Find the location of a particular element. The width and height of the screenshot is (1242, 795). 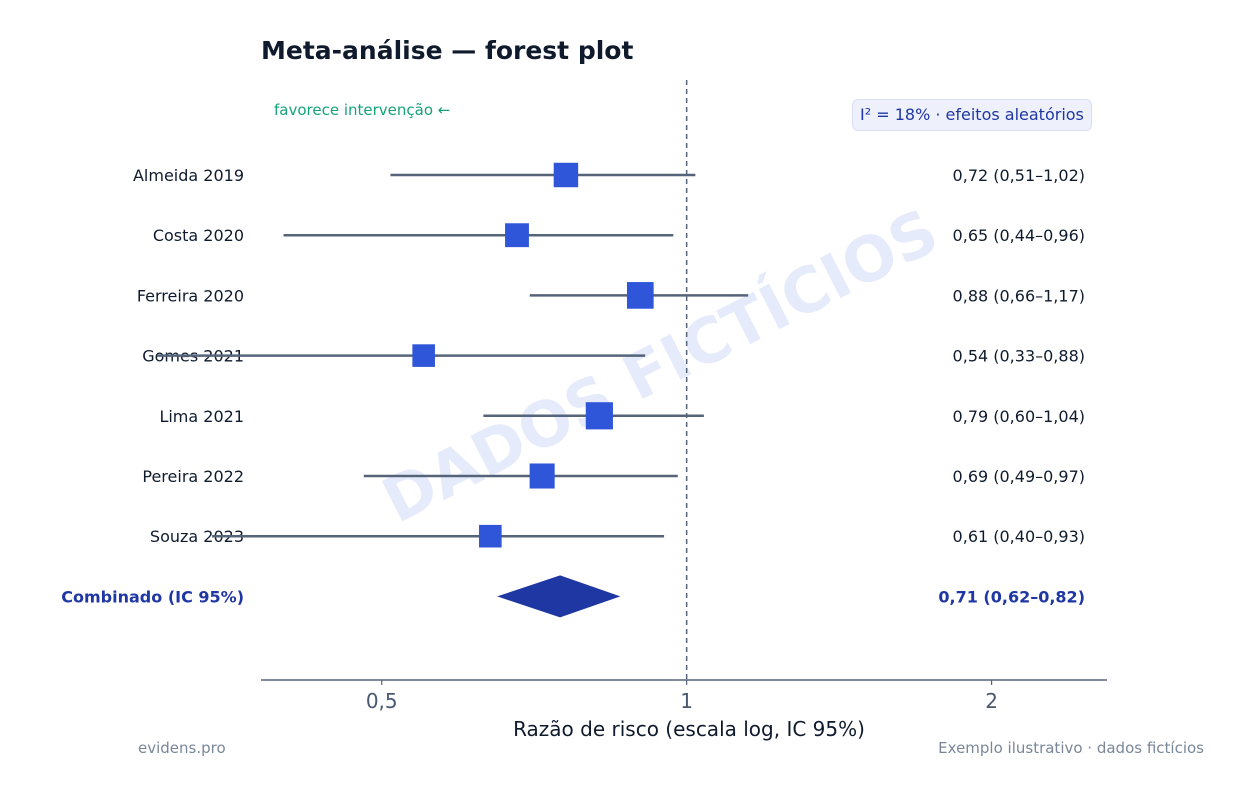

study-estimate-label: 0,88 (0,66–1,17) is located at coordinates (1019, 295).